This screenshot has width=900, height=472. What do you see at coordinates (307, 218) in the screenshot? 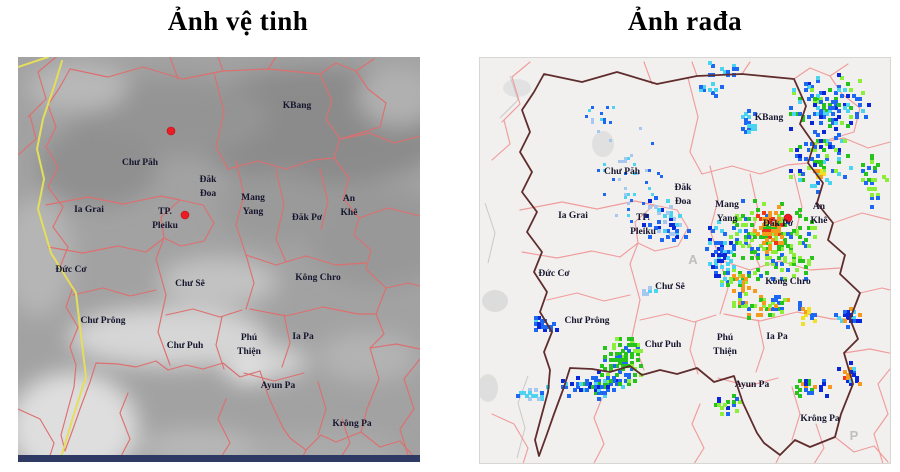
I see `district-label: Đăk Pơ` at bounding box center [307, 218].